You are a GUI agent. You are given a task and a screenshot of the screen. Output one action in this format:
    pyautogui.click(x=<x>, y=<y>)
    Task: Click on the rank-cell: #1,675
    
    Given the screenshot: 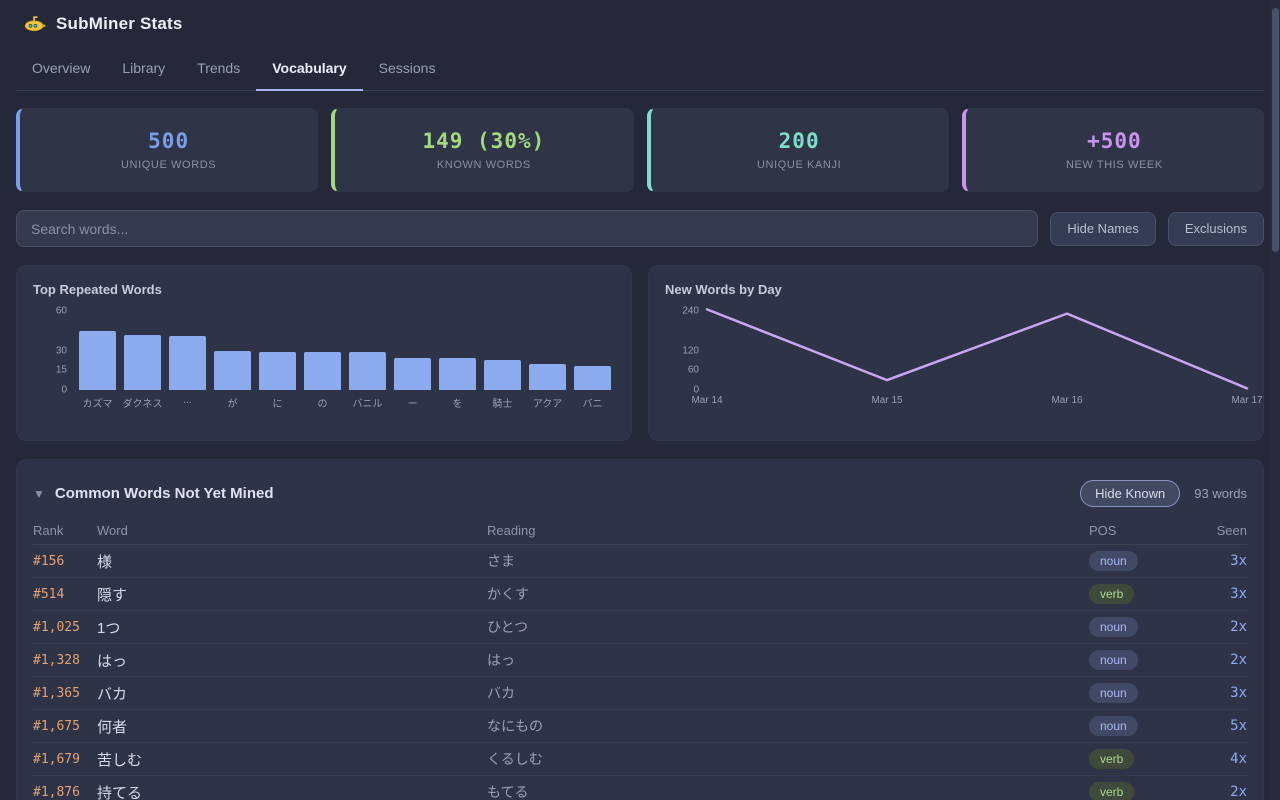 What is the action you would take?
    pyautogui.click(x=56, y=726)
    